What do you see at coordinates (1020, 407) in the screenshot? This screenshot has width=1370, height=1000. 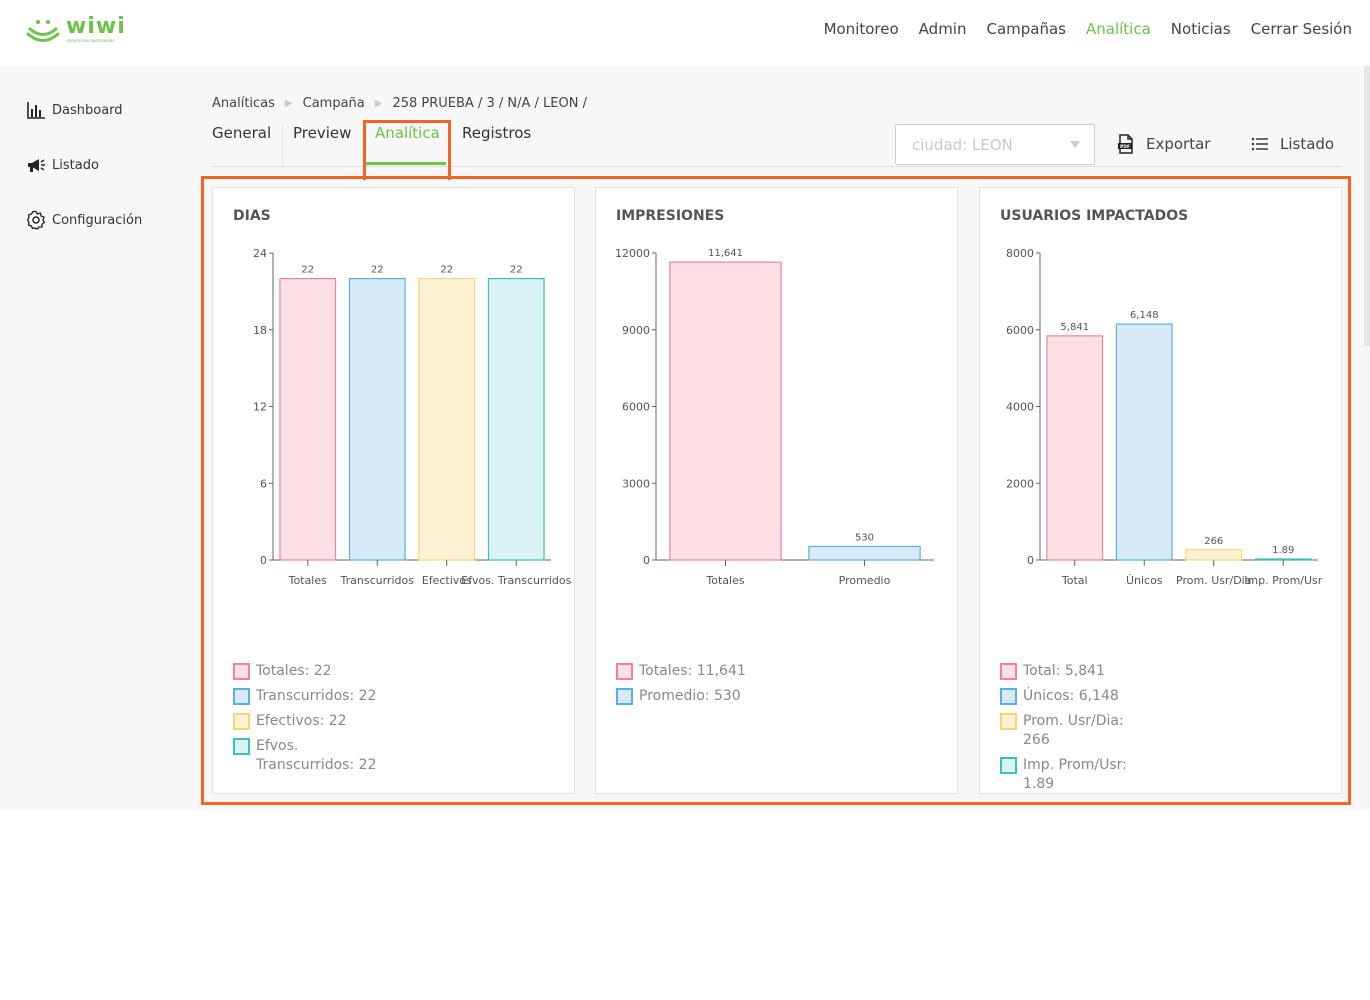 I see `y-tick-label: 4000` at bounding box center [1020, 407].